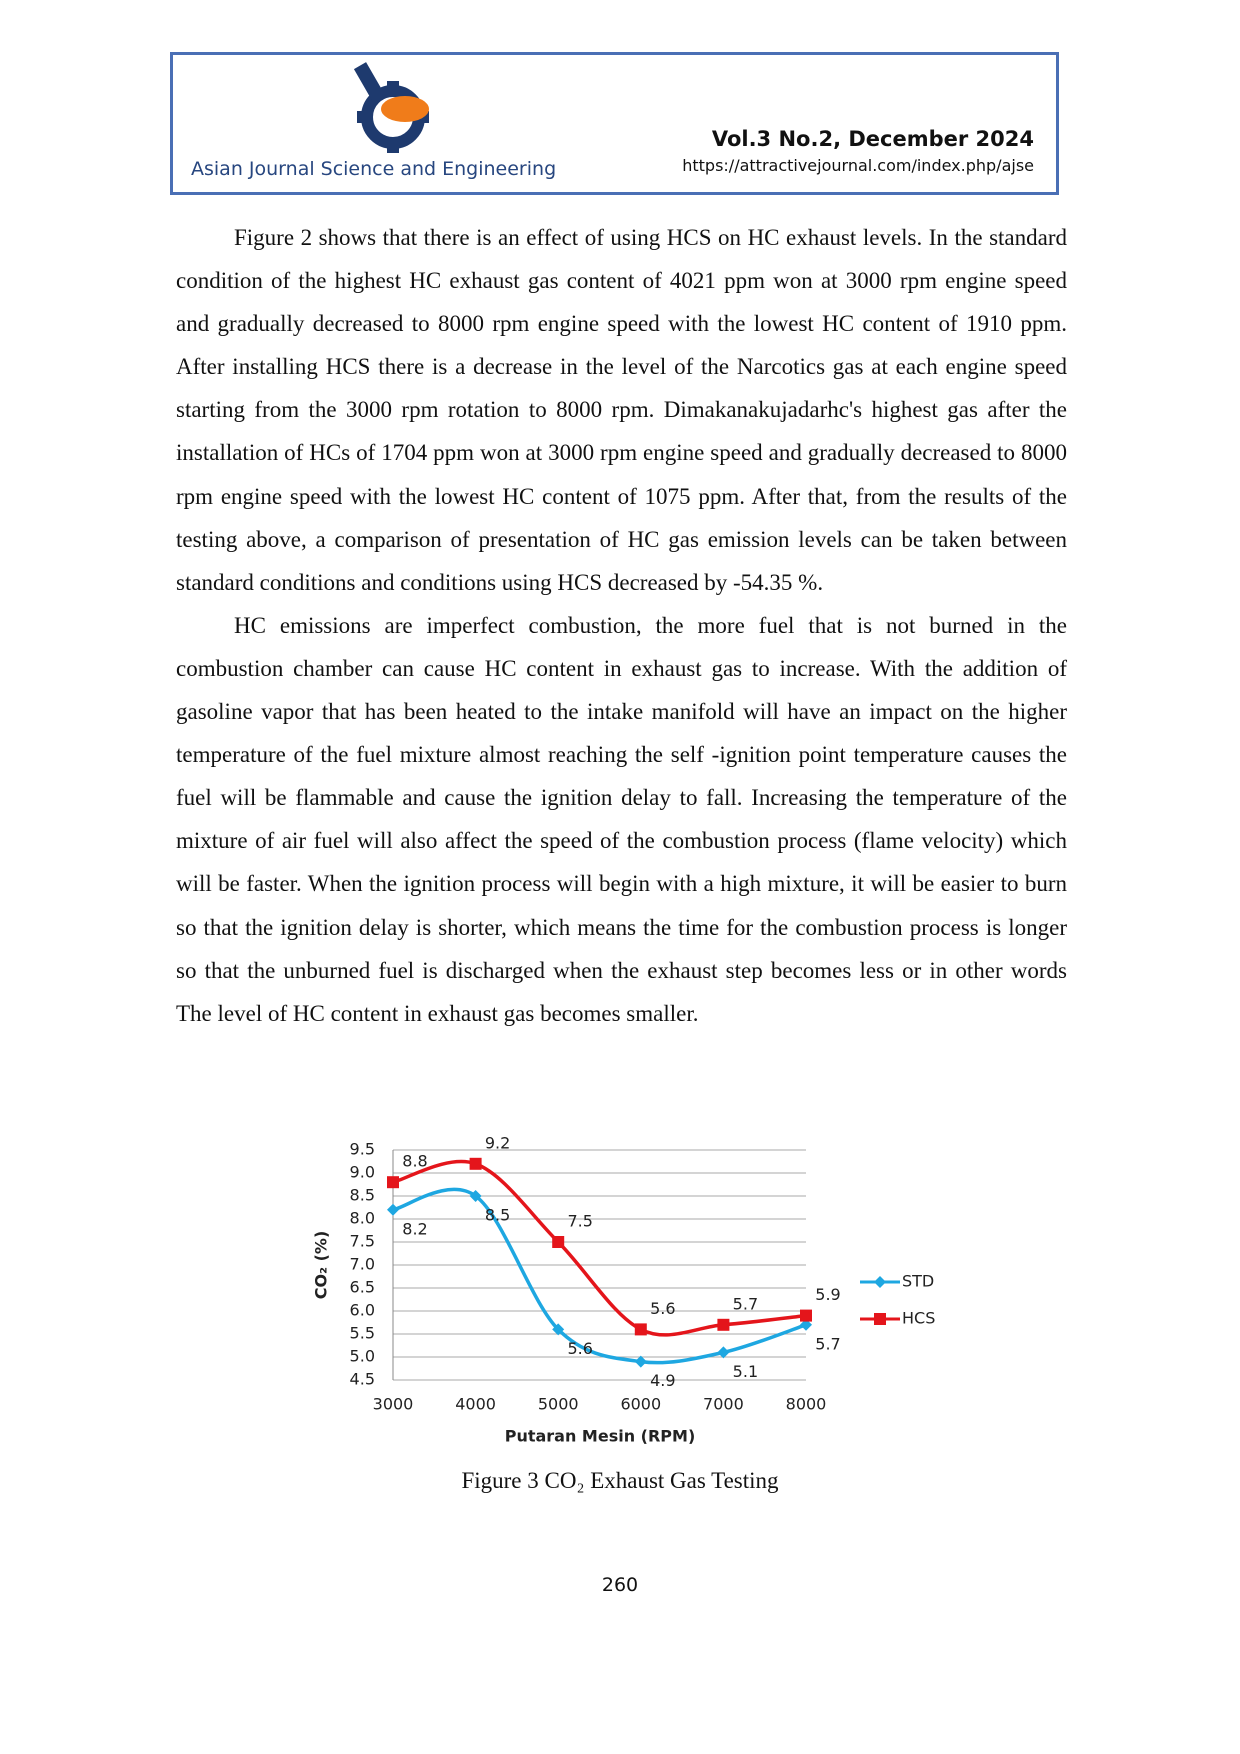  What do you see at coordinates (391, 107) in the screenshot?
I see `journal-logo` at bounding box center [391, 107].